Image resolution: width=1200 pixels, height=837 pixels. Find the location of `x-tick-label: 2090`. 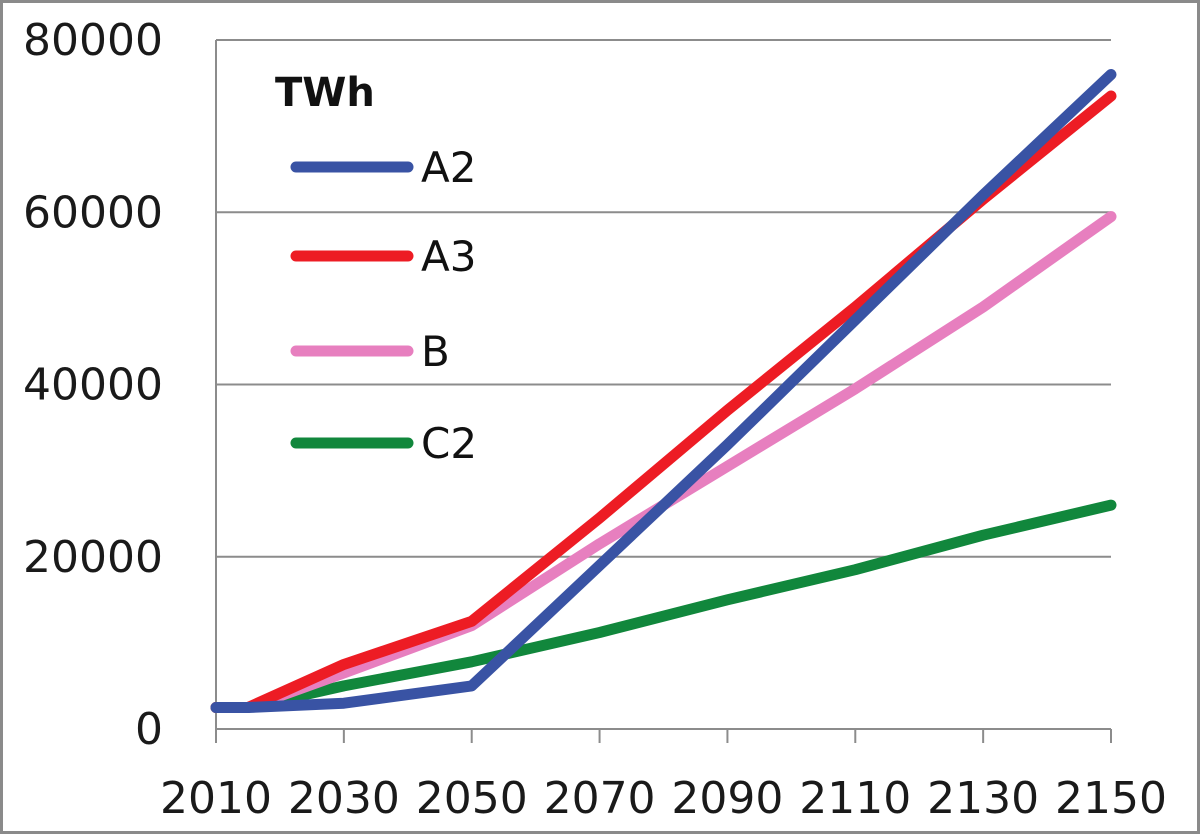

x-tick-label: 2090 is located at coordinates (727, 798).